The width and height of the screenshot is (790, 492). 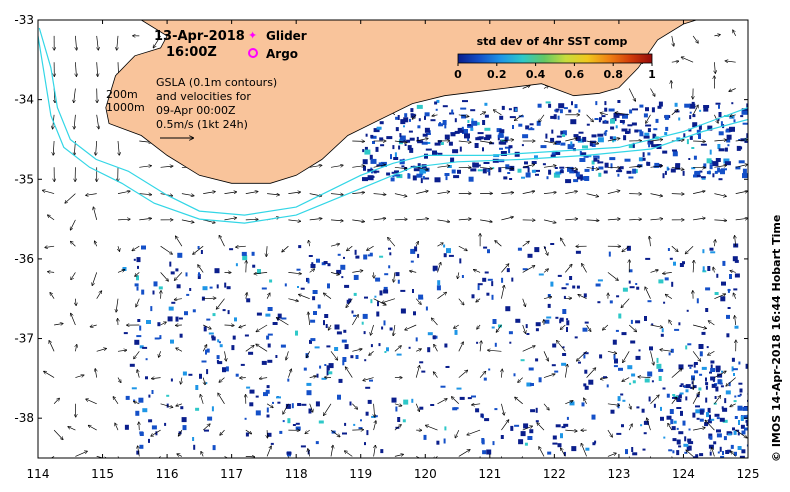 I want to click on gsla-note-line3: 09-Apr 00:00Z, so click(x=196, y=110).